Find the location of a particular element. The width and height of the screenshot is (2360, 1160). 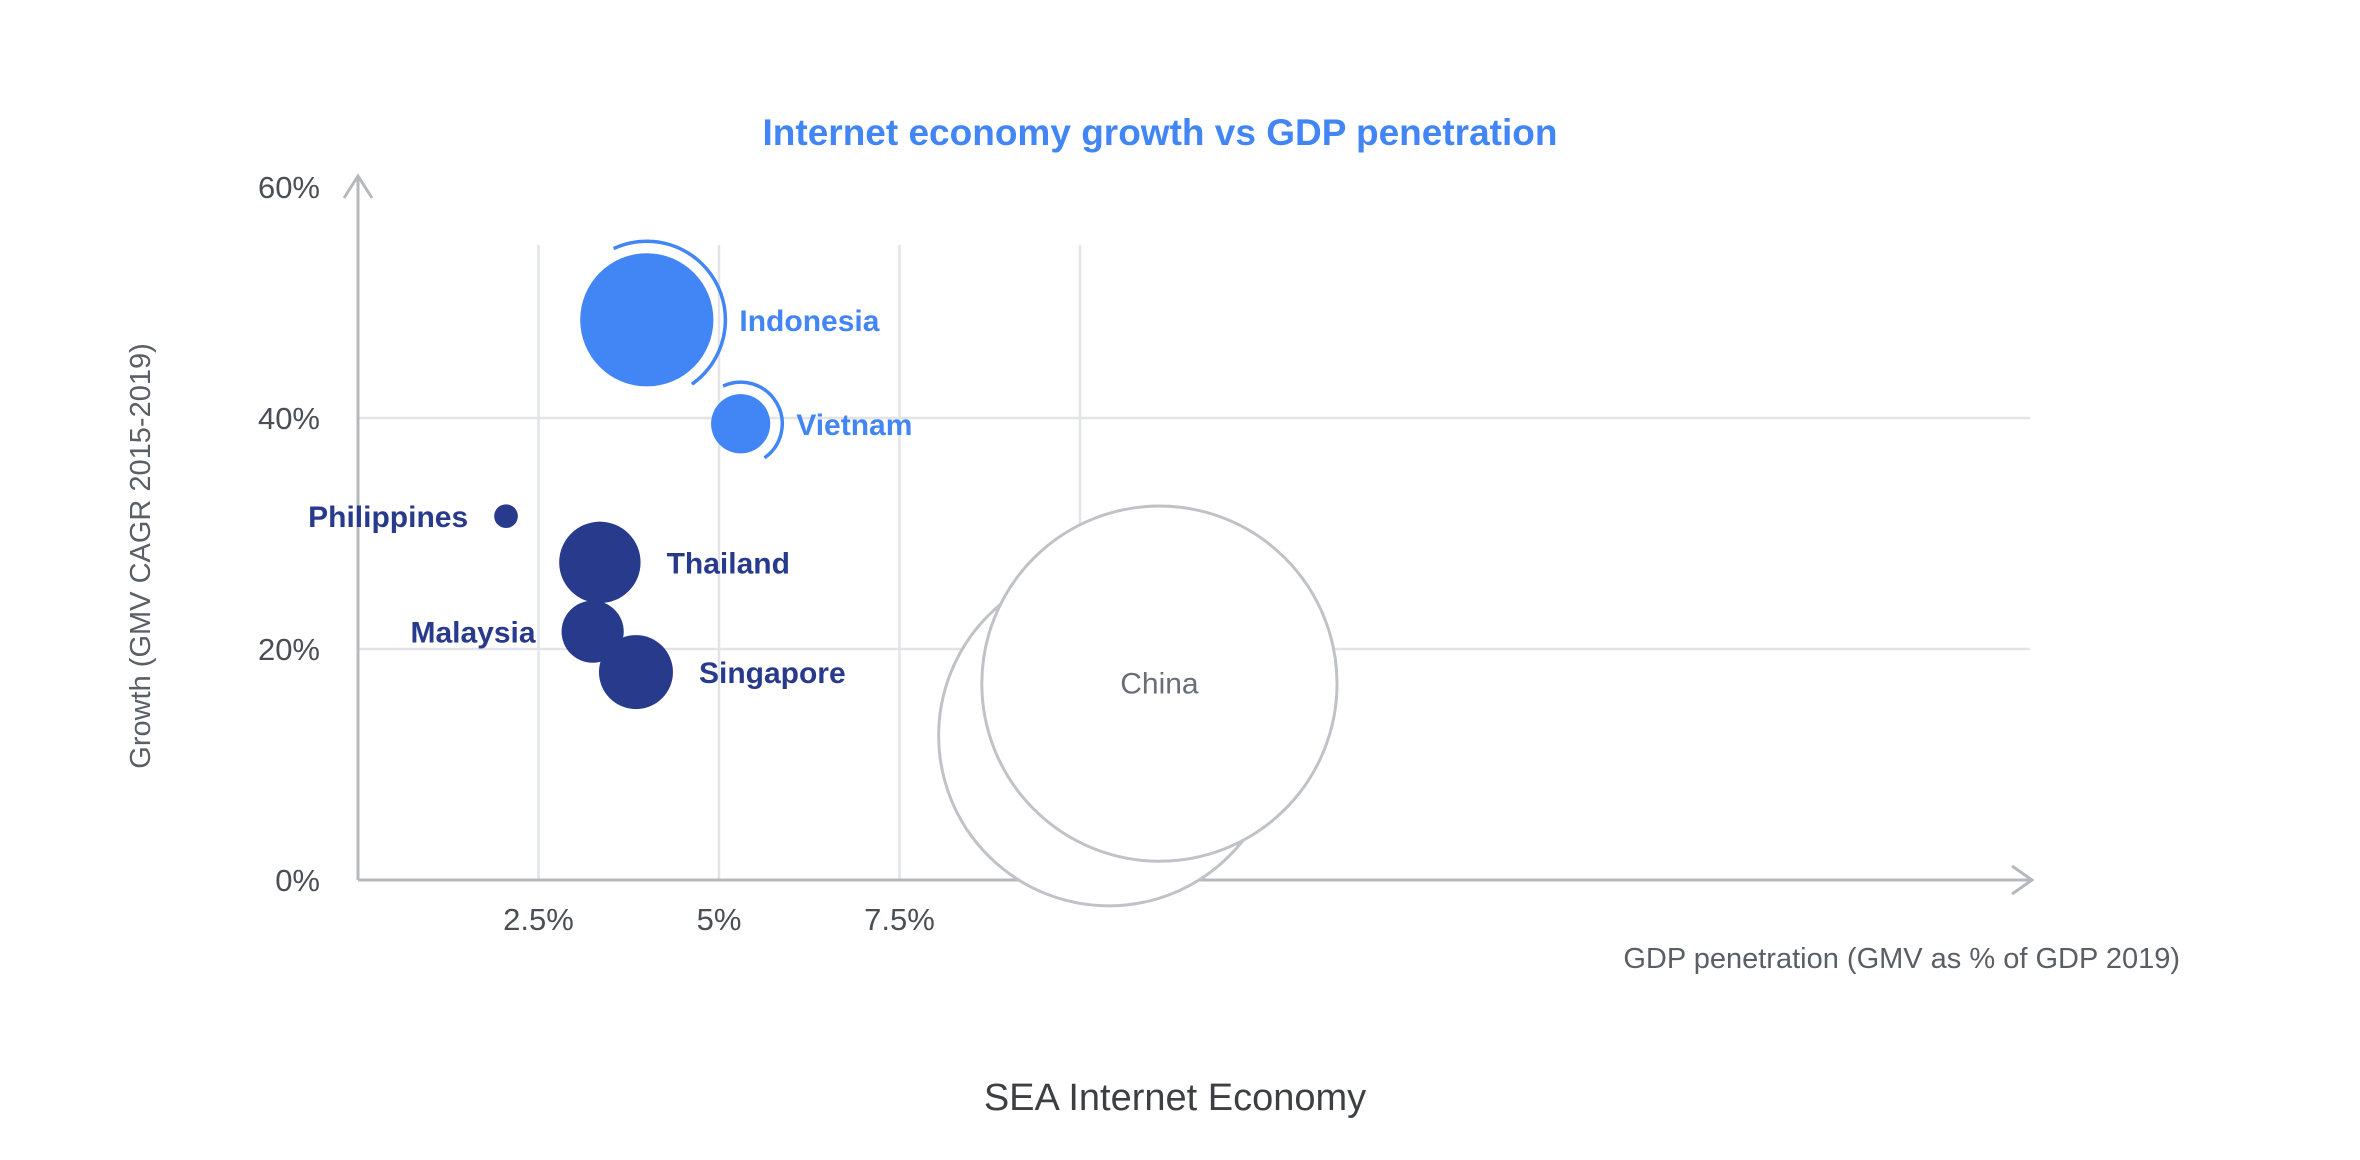

x-axis-label: GDP penetration (GMV as % of GDP 2019) is located at coordinates (1901, 959).